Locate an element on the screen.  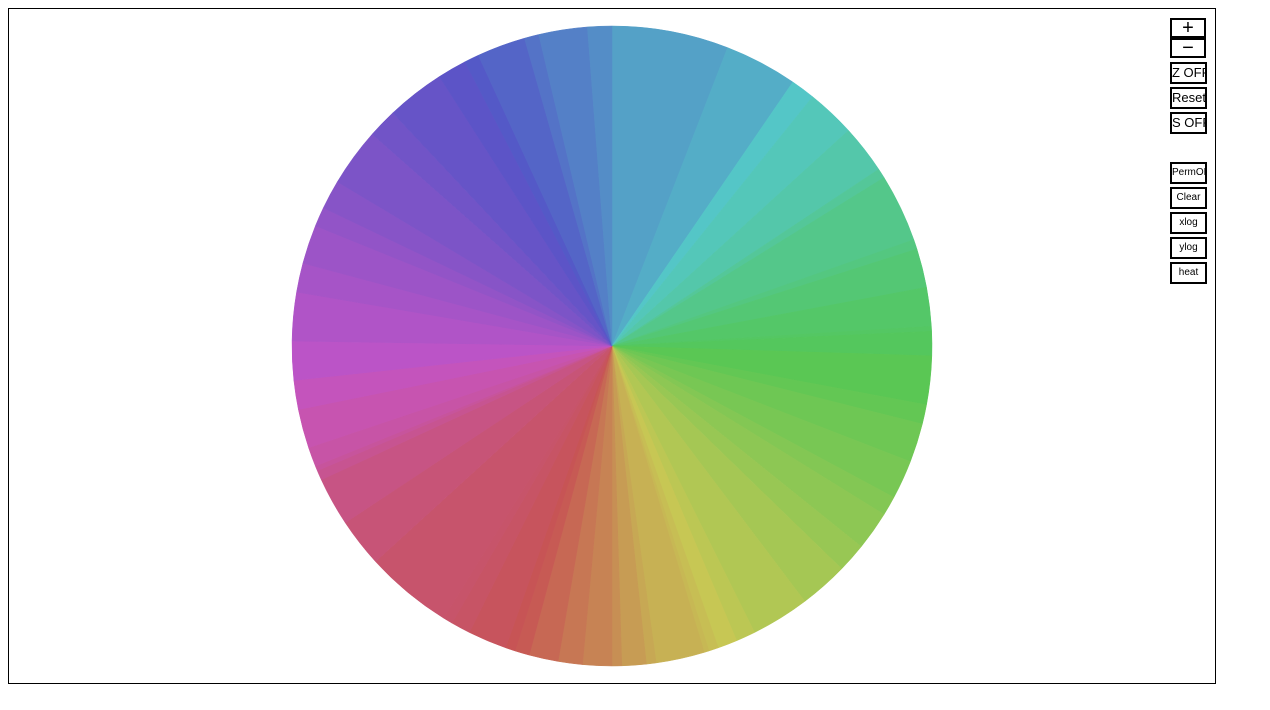
pie-slice is located at coordinates (600, 186).